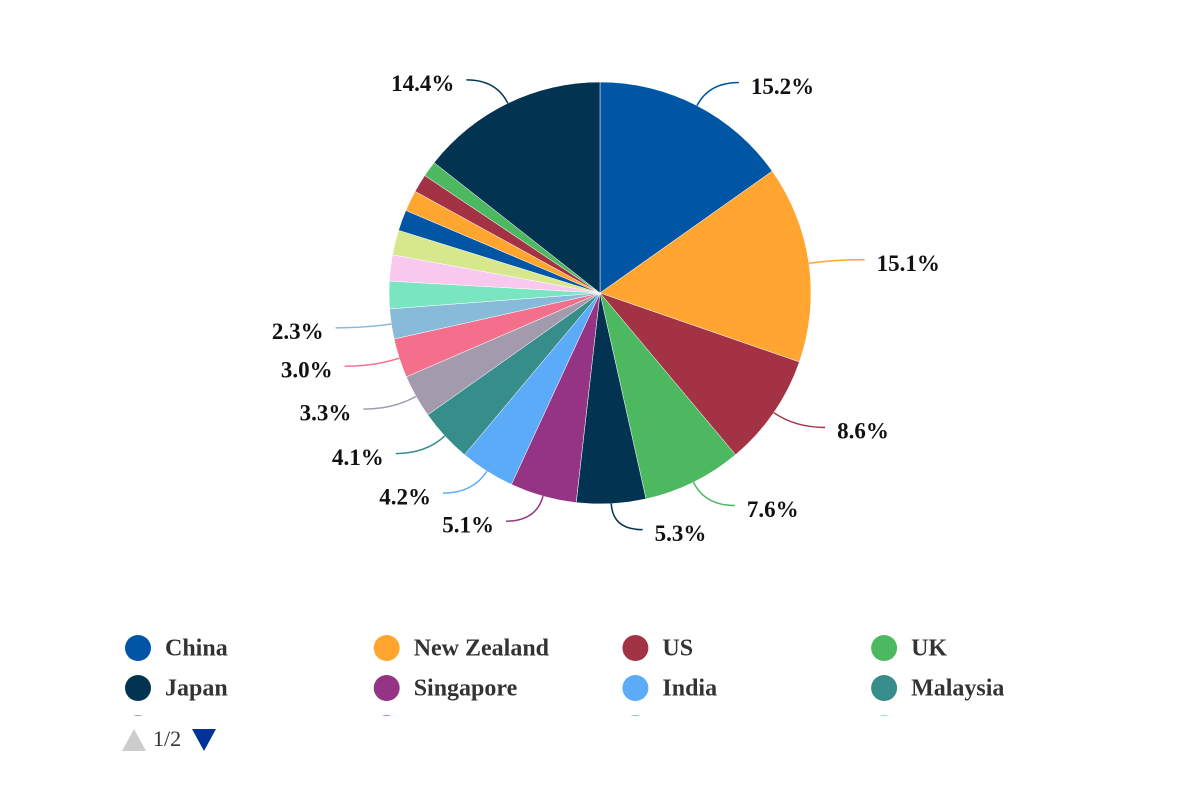  I want to click on legend-label: Singapore, so click(466, 689).